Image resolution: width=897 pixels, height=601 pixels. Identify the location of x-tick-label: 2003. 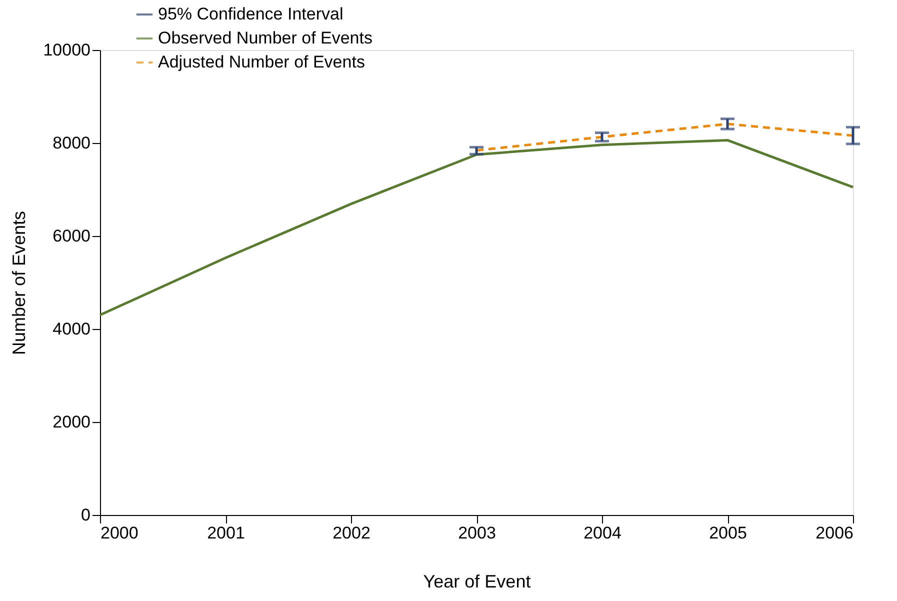
(477, 533).